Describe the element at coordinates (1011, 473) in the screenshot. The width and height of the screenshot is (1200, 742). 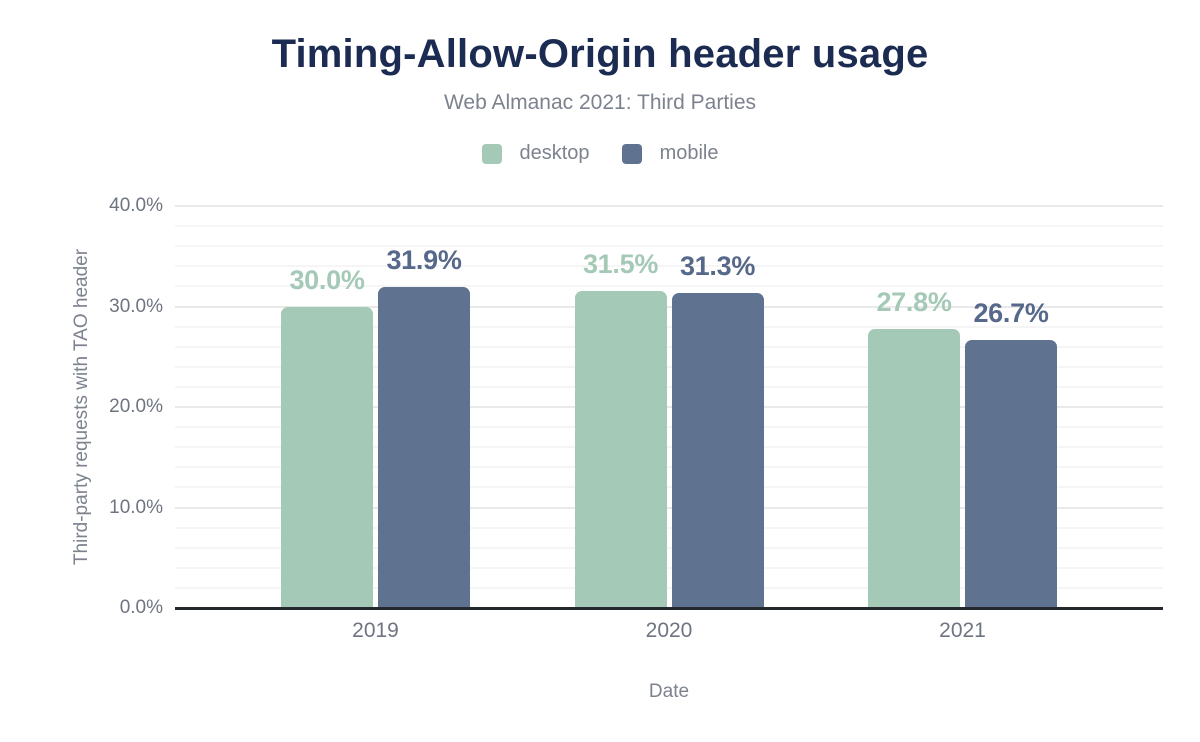
I see `bar-mobile-2021` at that location.